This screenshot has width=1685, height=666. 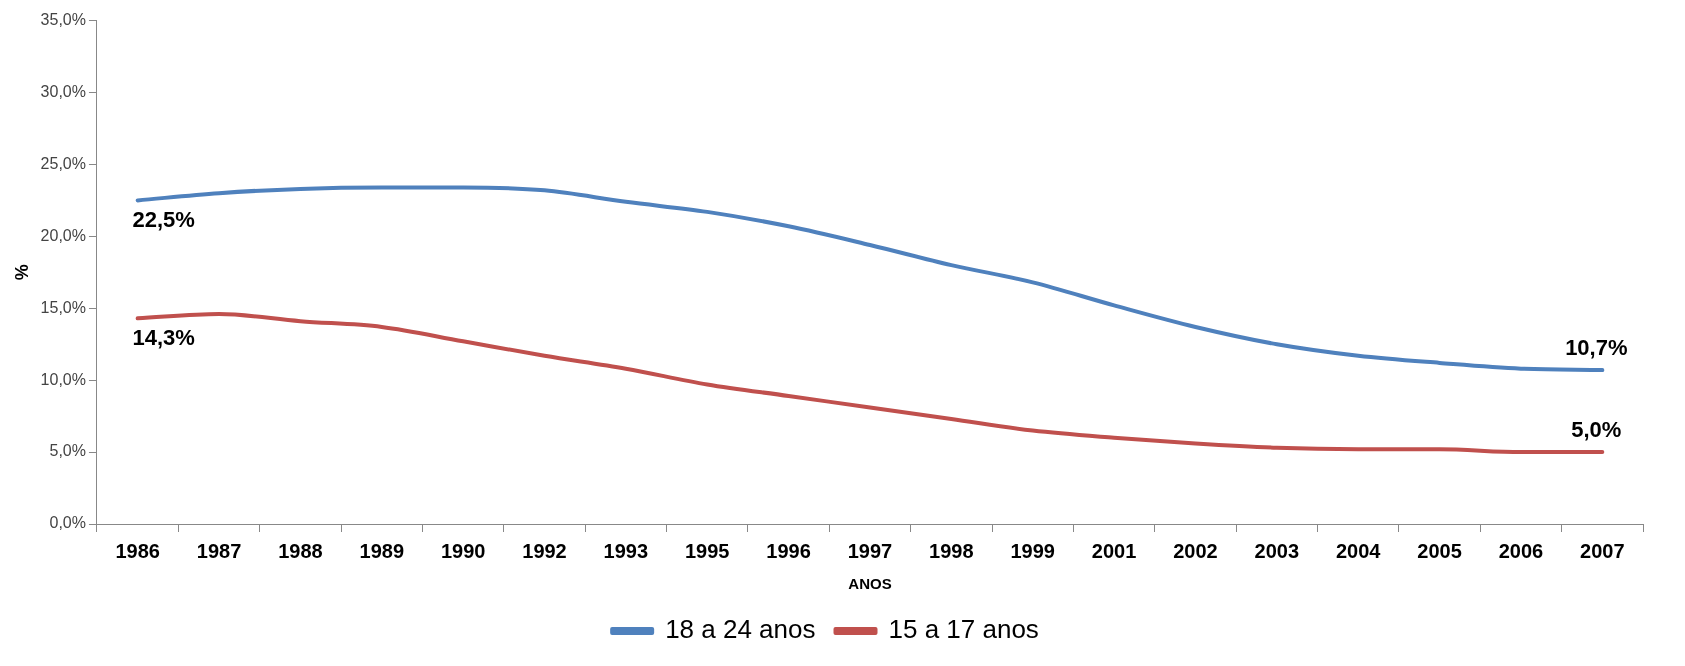 What do you see at coordinates (63, 379) in the screenshot?
I see `y-tick-label: 10,0%` at bounding box center [63, 379].